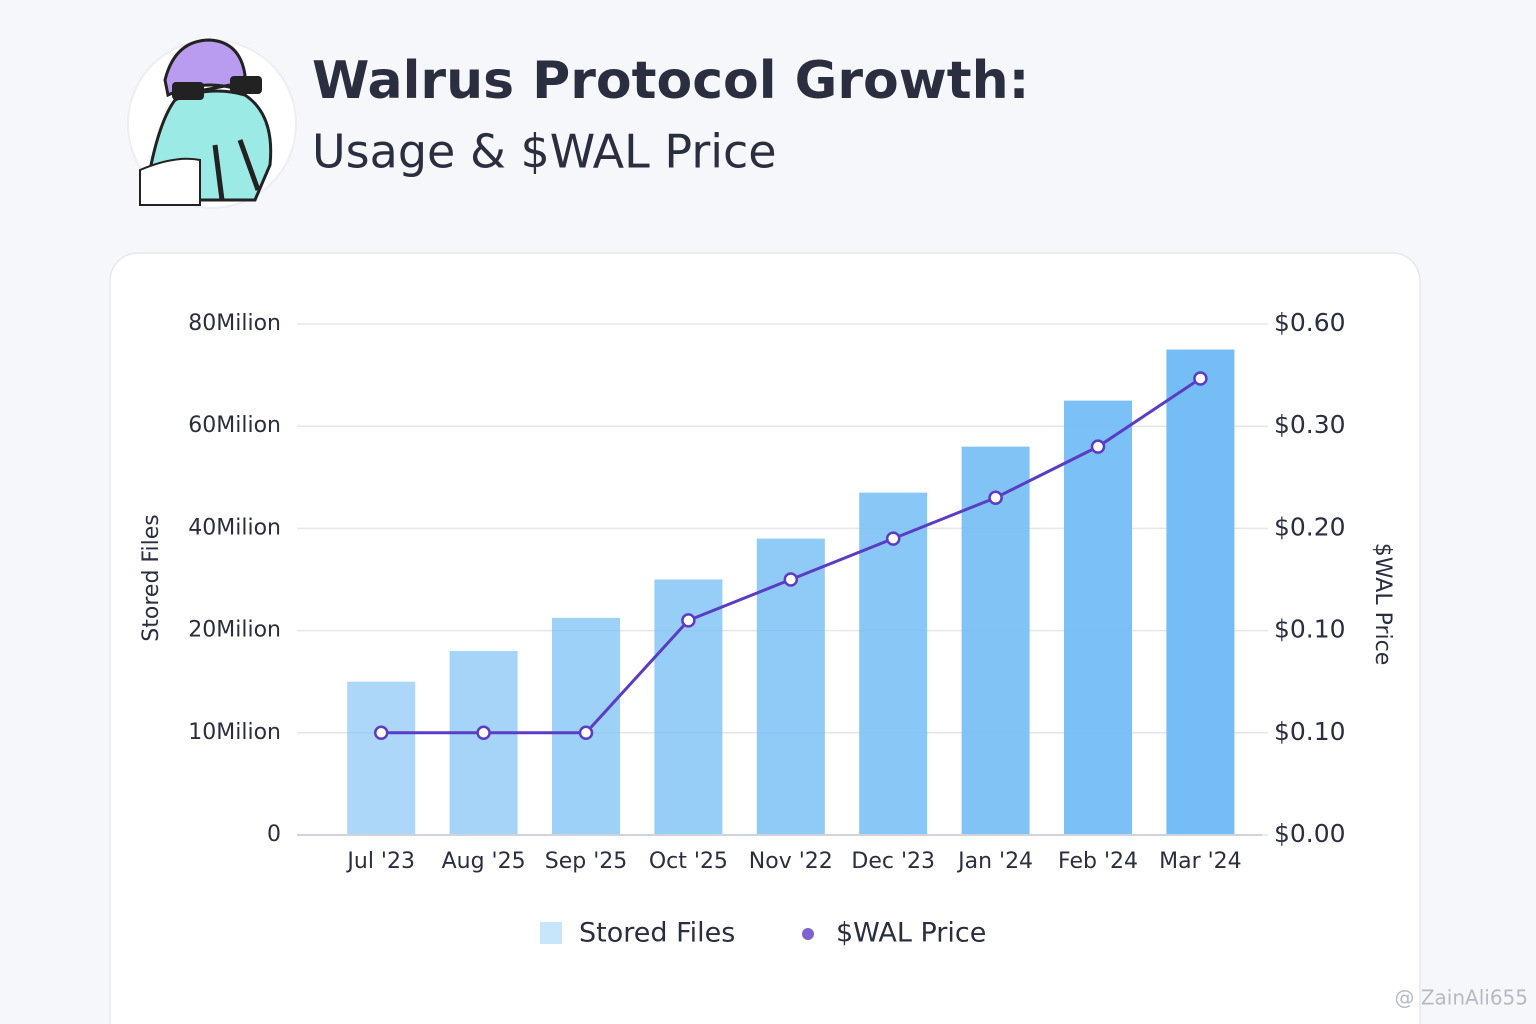 The image size is (1536, 1024). What do you see at coordinates (791, 861) in the screenshot?
I see `x-tick-label: Nov '22` at bounding box center [791, 861].